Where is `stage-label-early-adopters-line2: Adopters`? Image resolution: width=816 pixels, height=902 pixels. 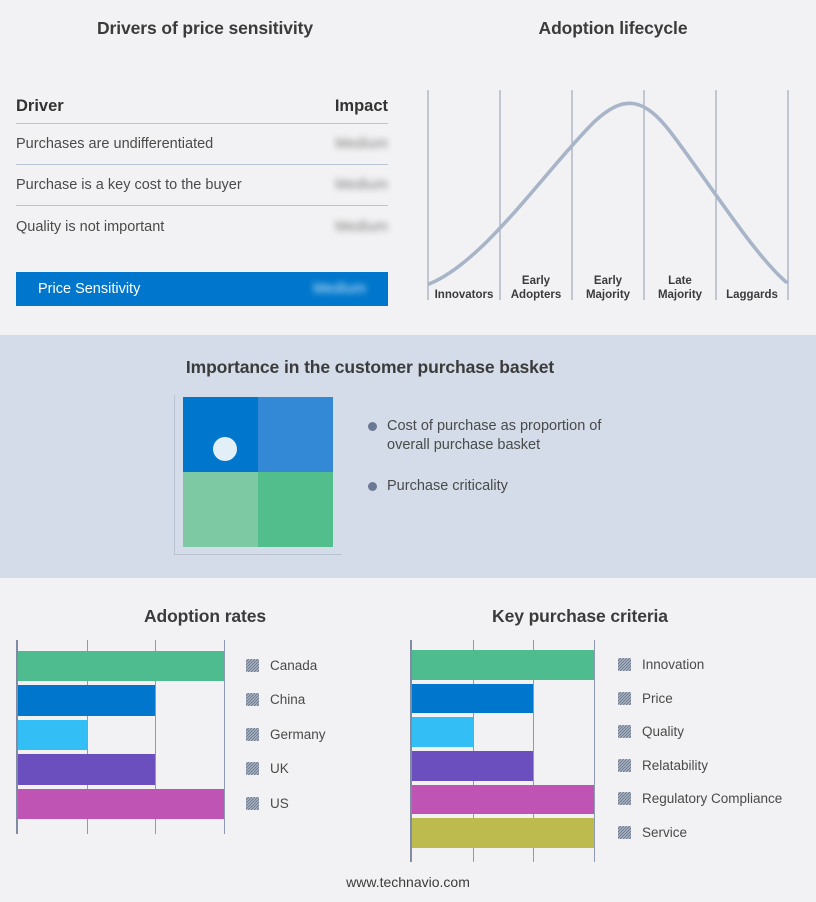 stage-label-early-adopters-line2: Adopters is located at coordinates (536, 295).